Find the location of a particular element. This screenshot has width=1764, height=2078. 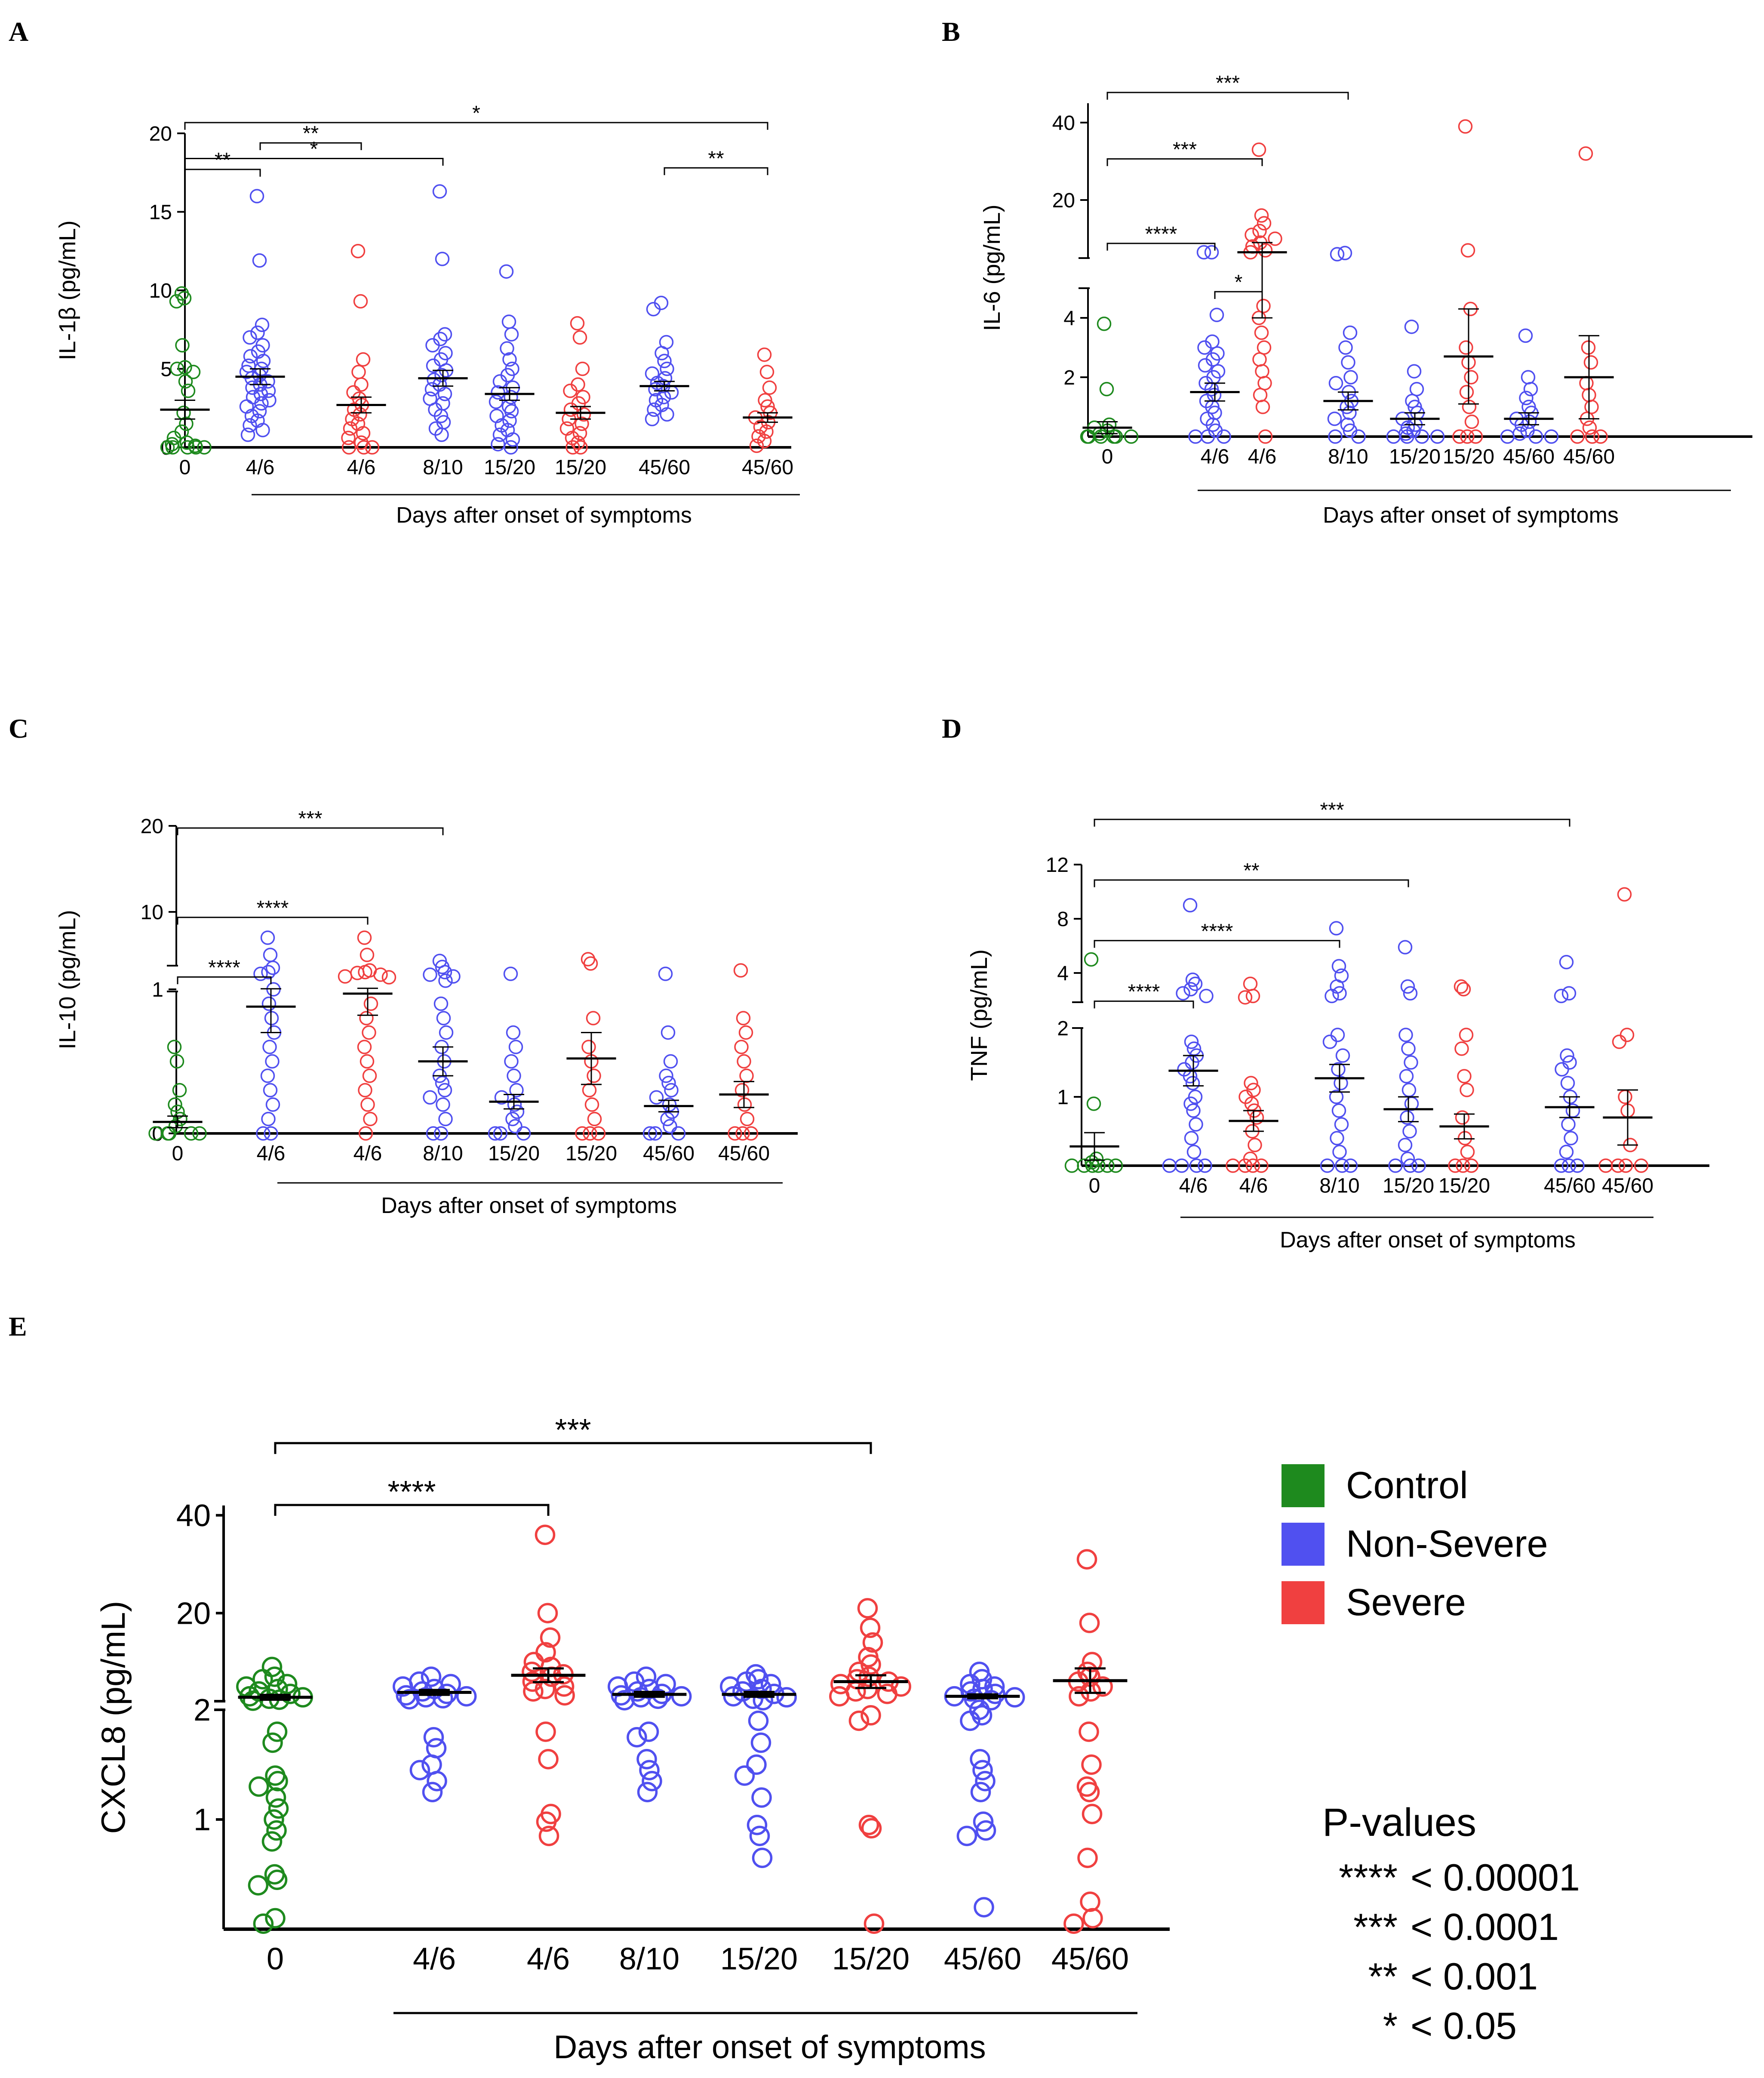

pvalue-text-4: < 0.05 is located at coordinates (1464, 2025).